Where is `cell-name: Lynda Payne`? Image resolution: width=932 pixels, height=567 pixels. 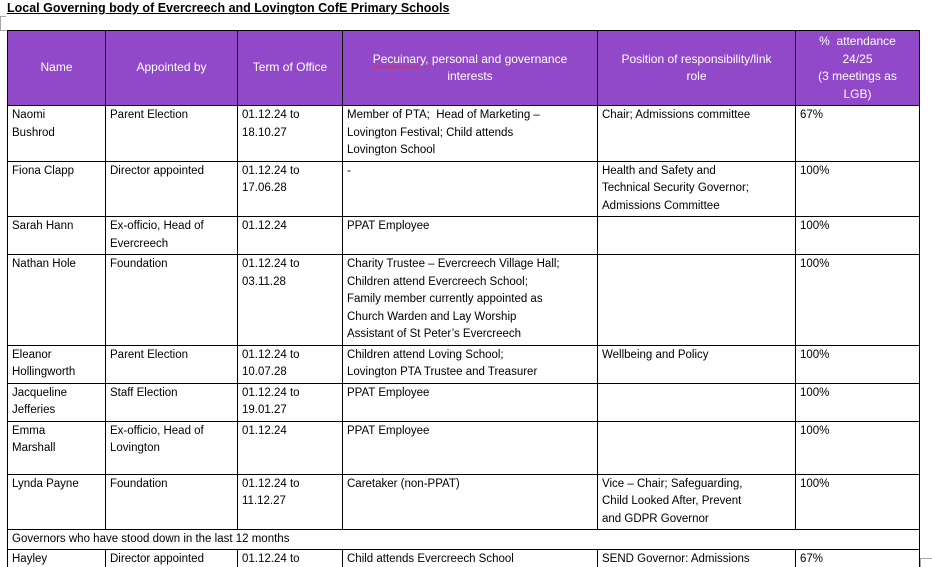
cell-name: Lynda Payne is located at coordinates (56, 501).